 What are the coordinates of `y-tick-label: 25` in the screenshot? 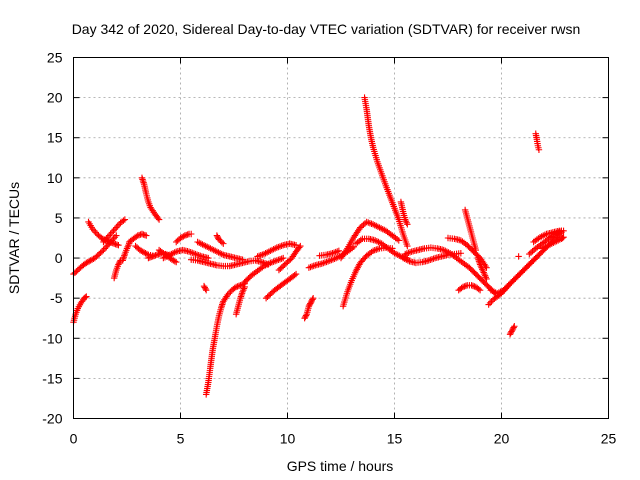 It's located at (55, 58).